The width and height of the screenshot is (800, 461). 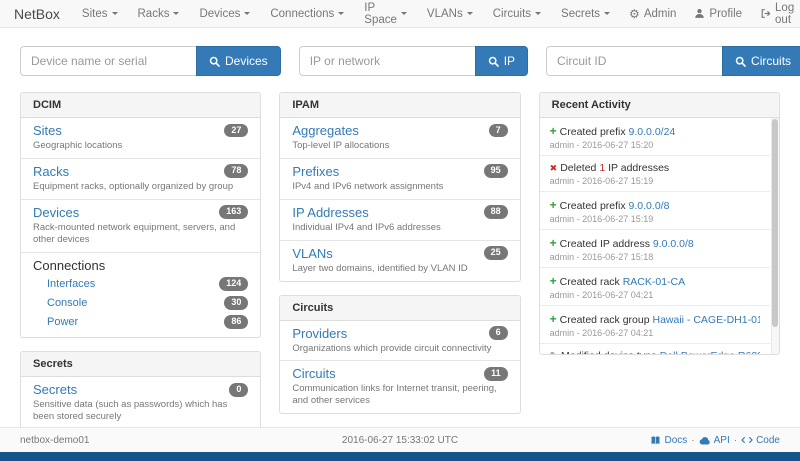 What do you see at coordinates (444, 13) in the screenshot?
I see `nav-vlans-label: VLANs` at bounding box center [444, 13].